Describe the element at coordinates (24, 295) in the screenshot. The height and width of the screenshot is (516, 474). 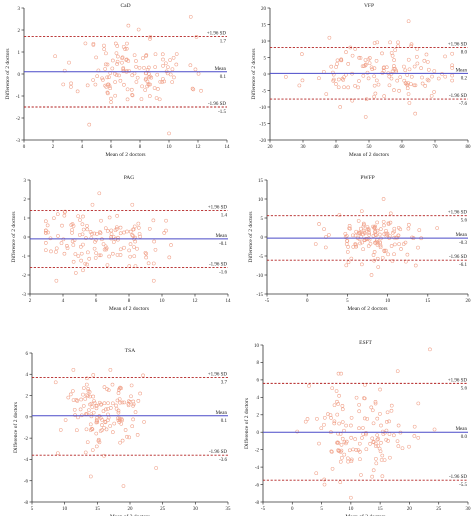
I see `y-tick-label: -3` at that location.